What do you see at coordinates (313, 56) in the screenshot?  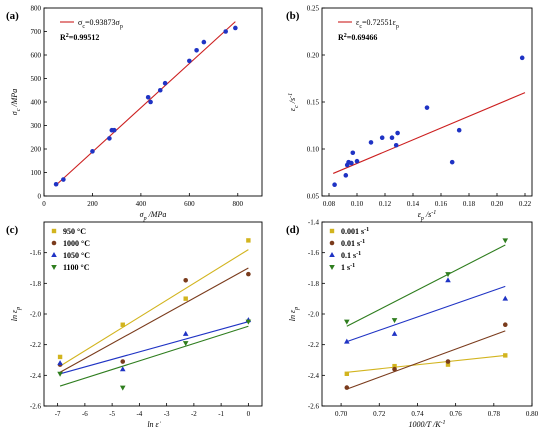 I see `y-tick-label: 0.20` at bounding box center [313, 56].